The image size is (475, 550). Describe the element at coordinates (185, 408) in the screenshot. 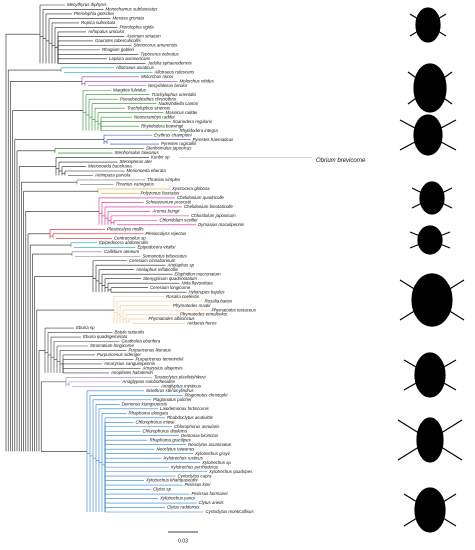

I see `taxon-label: Laiodemonax fortiscornis` at that location.